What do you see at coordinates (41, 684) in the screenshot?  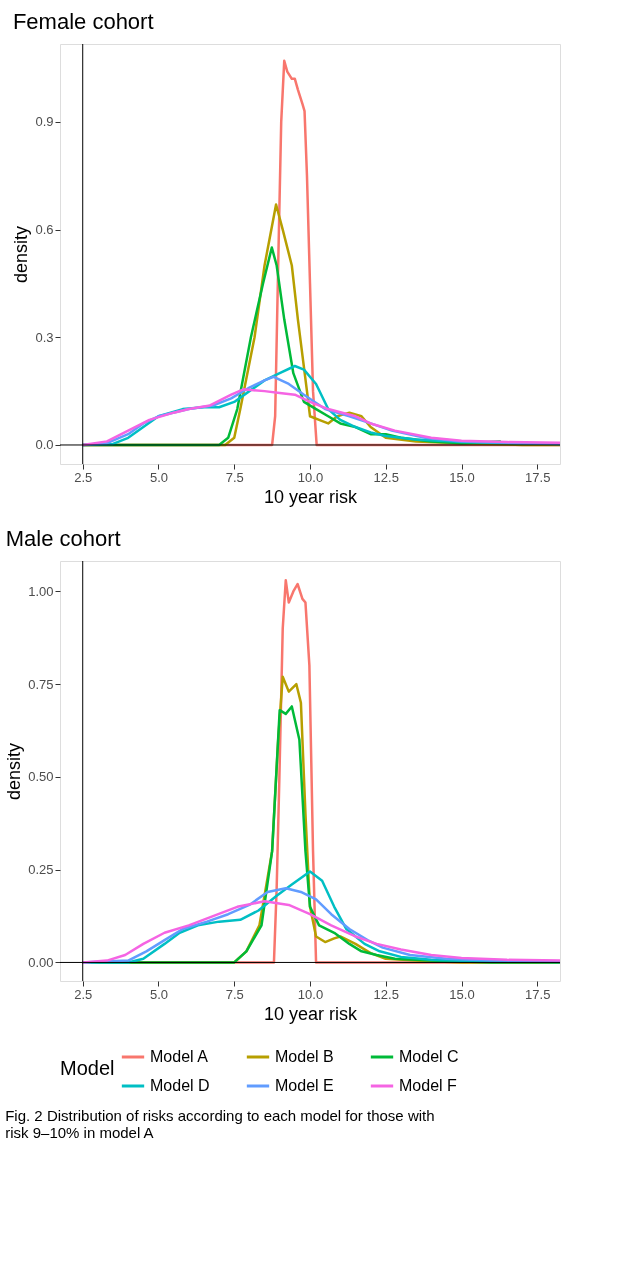 I see `y-tick-label: 0.75` at bounding box center [41, 684].